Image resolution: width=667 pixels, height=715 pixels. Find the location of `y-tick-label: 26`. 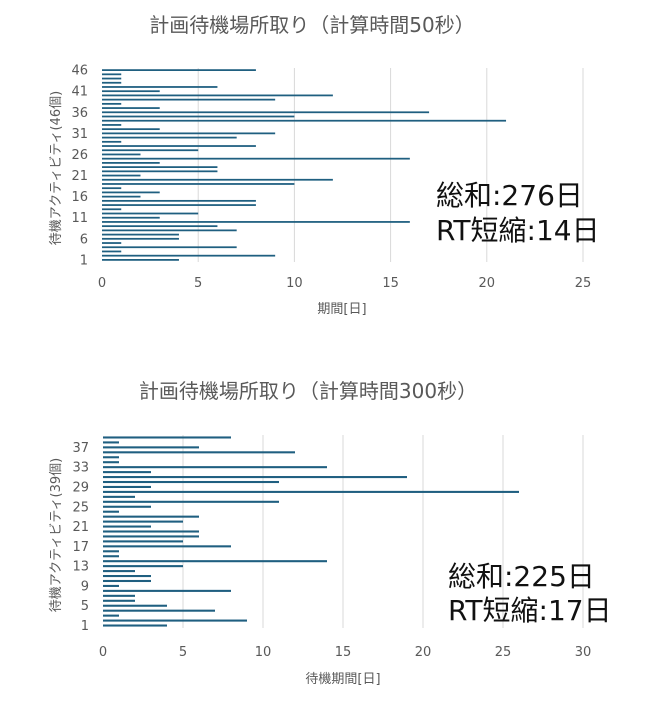

y-tick-label: 26 is located at coordinates (79, 155).